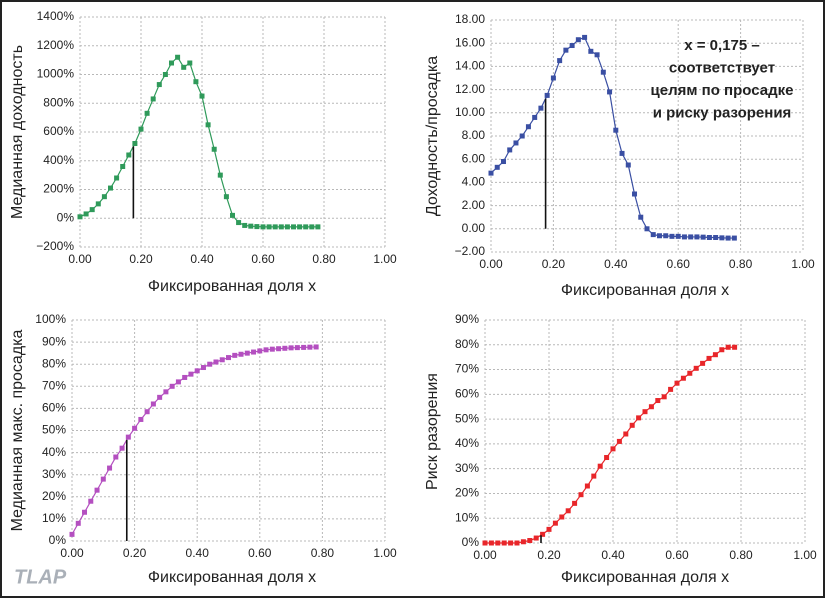 The image size is (825, 598). Describe the element at coordinates (56, 45) in the screenshot. I see `y-tick-label: 1200%` at that location.